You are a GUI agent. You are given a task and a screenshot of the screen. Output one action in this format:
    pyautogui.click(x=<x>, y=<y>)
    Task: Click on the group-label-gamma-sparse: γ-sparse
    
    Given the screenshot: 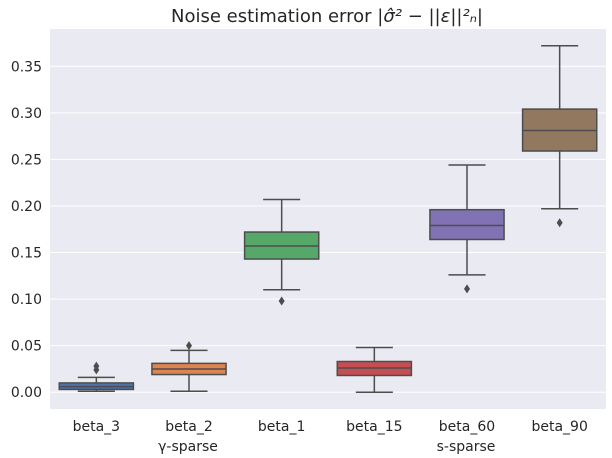 What is the action you would take?
    pyautogui.click(x=188, y=447)
    